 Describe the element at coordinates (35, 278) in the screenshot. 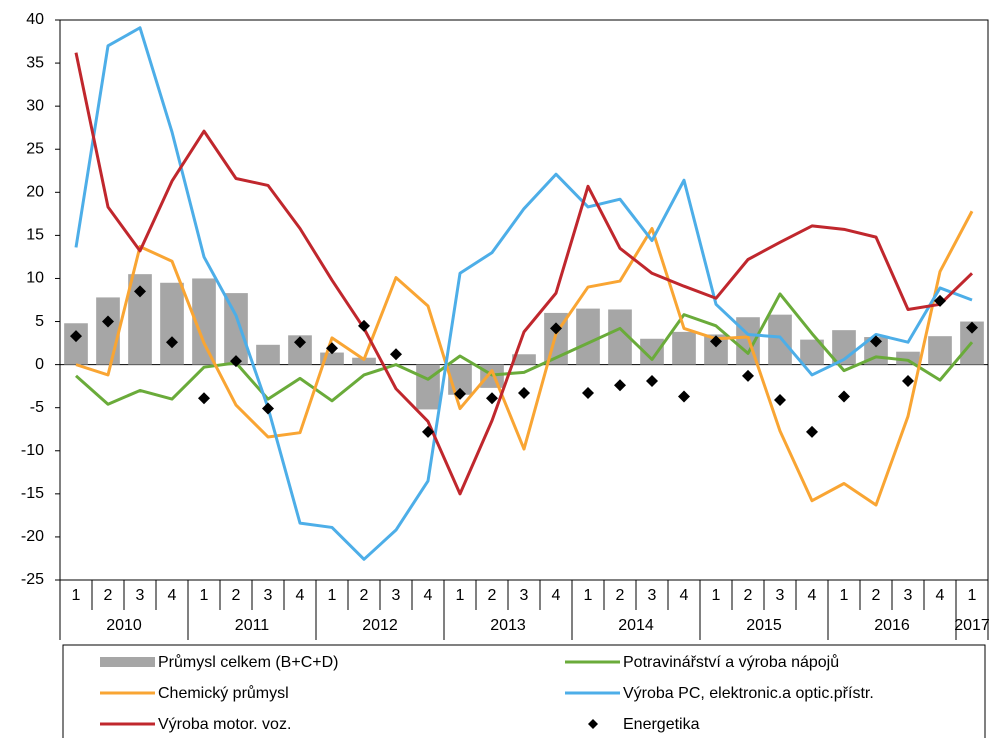

I see `y-tick-label: 10` at that location.